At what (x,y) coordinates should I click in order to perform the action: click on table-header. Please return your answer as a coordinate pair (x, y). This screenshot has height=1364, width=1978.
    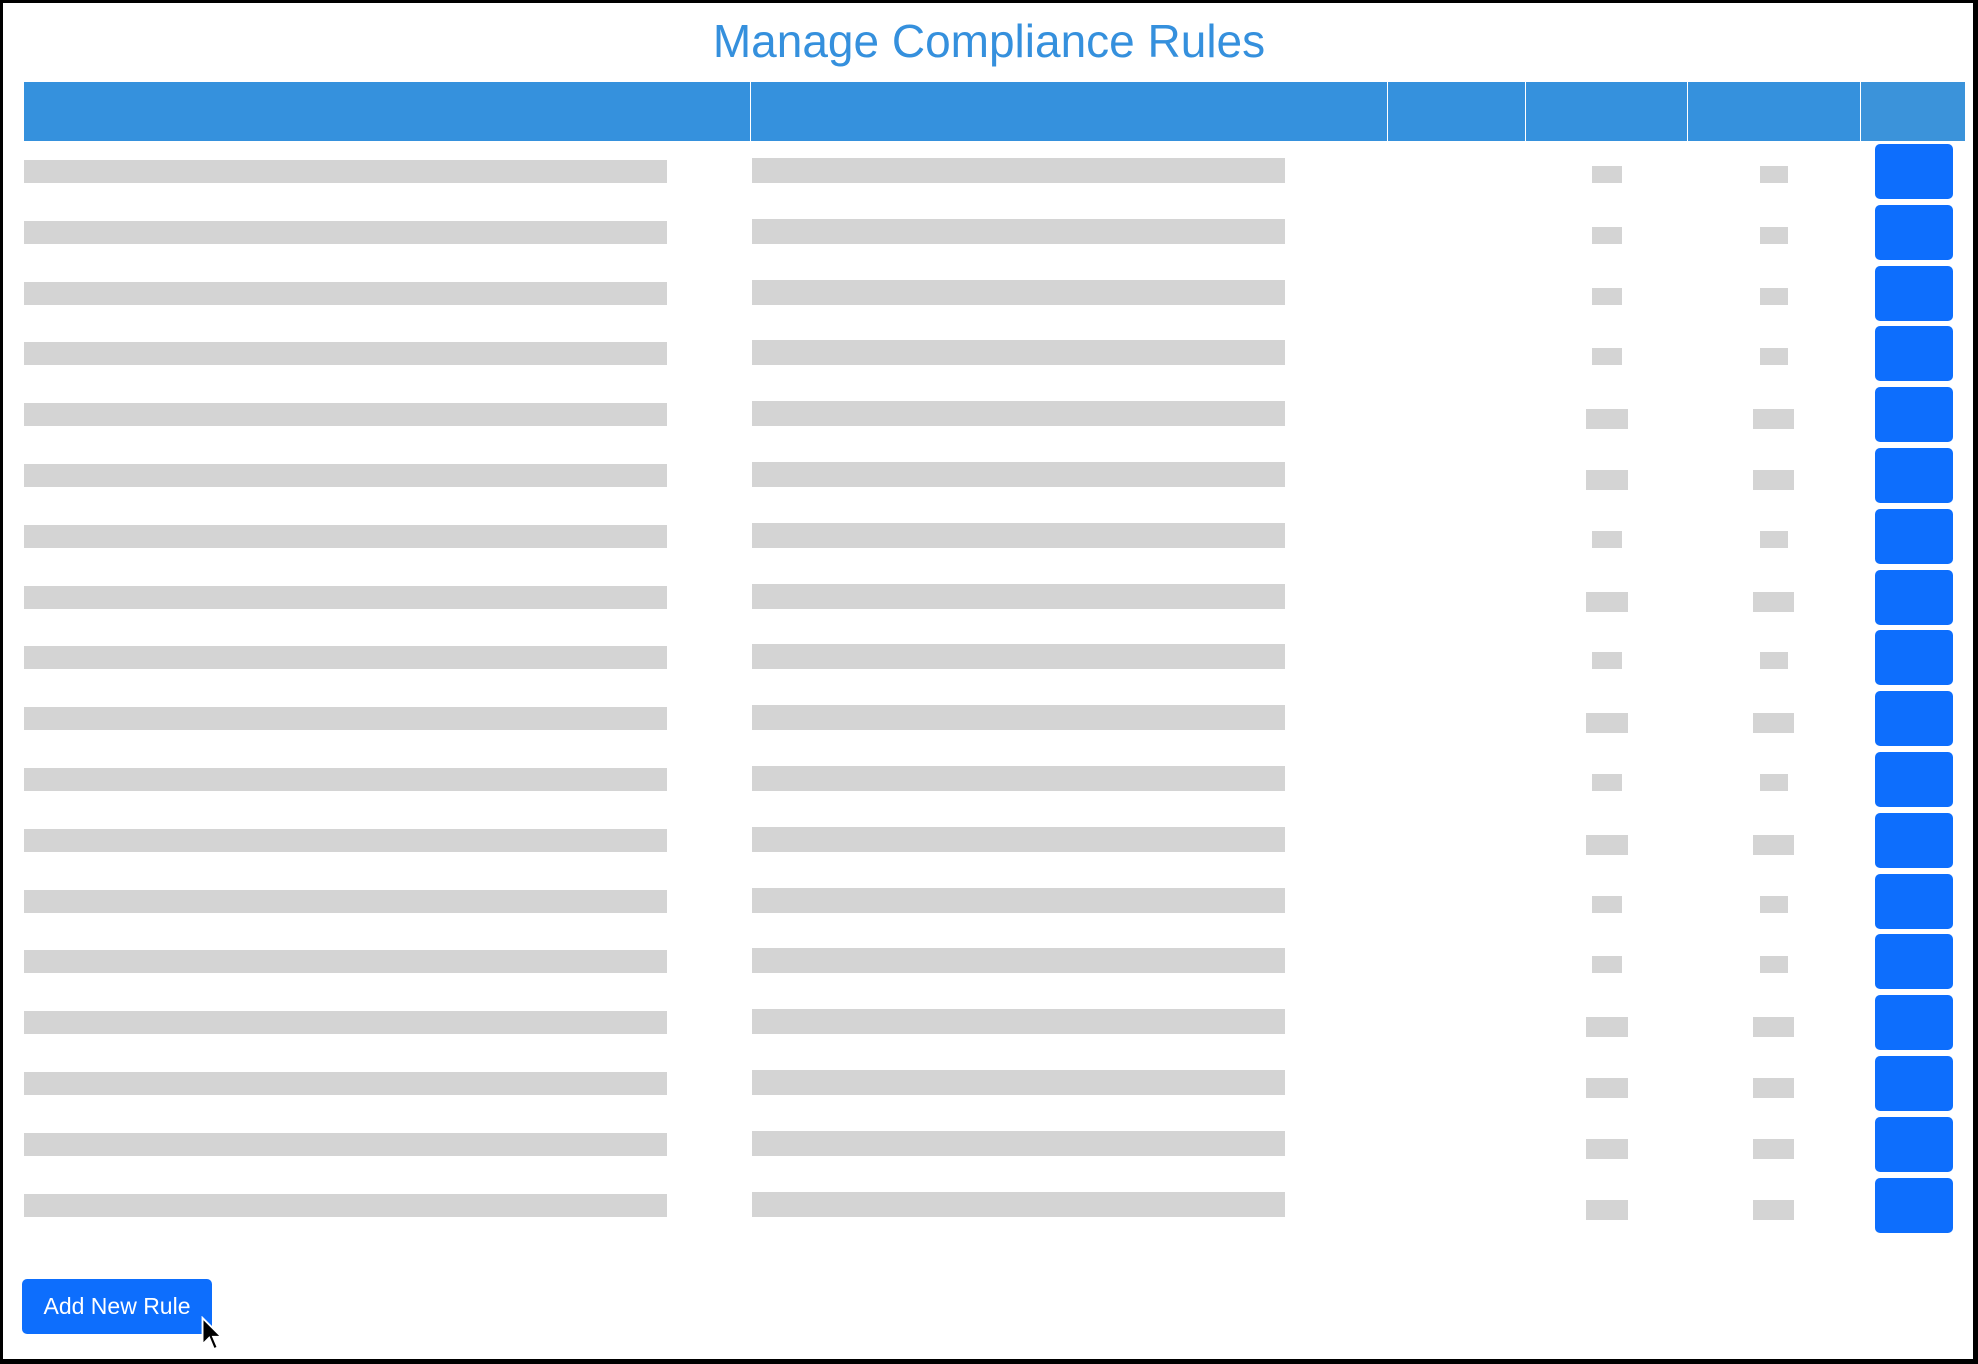
    Looking at the image, I should click on (994, 111).